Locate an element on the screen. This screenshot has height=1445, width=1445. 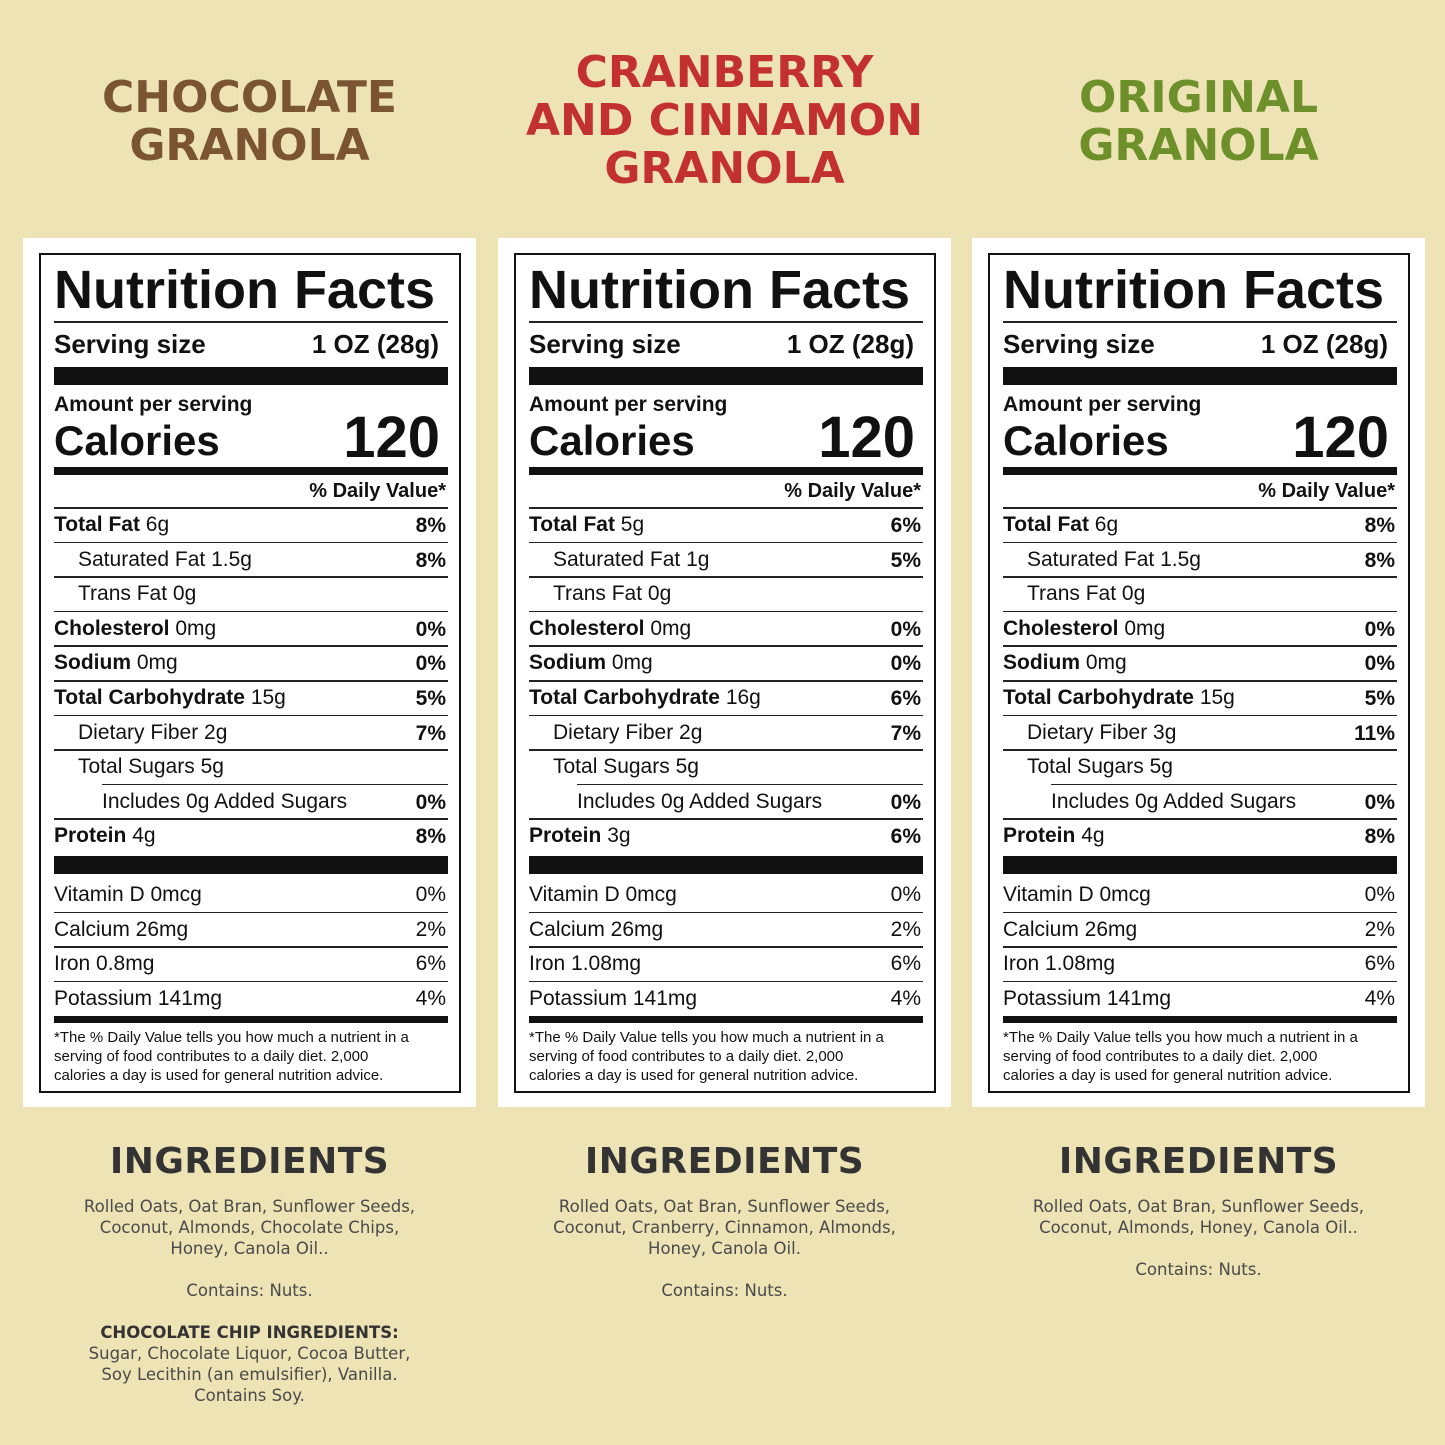
nutrient-row: Dietary Fiber 2g is located at coordinates (627, 732).